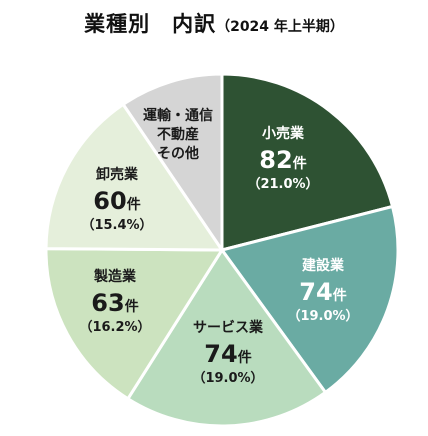 The height and width of the screenshot is (436, 428). I want to click on pie-slice-4-value: 63件, so click(114, 303).